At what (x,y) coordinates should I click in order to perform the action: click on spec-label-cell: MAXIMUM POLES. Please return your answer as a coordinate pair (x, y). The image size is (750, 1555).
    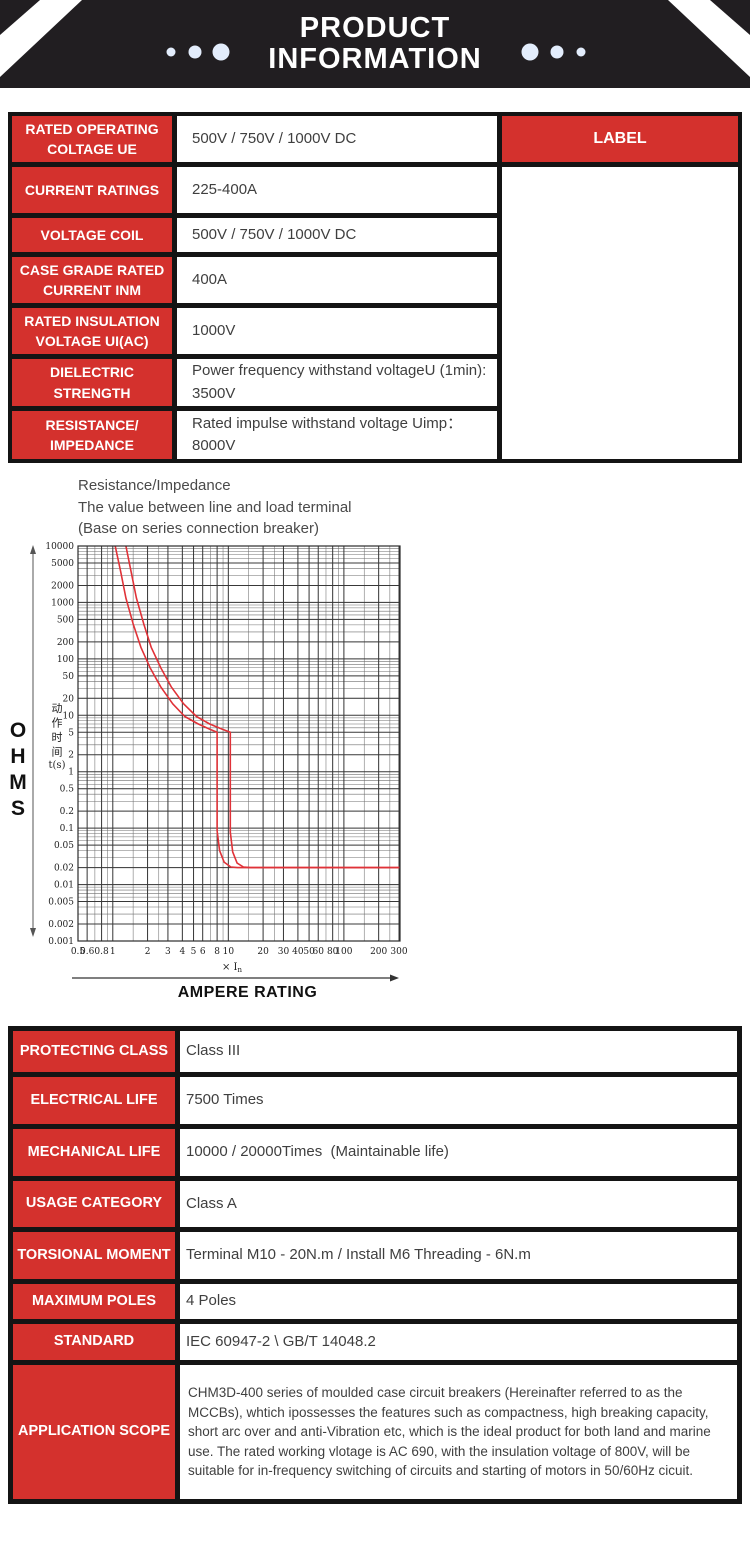
    Looking at the image, I should click on (94, 1301).